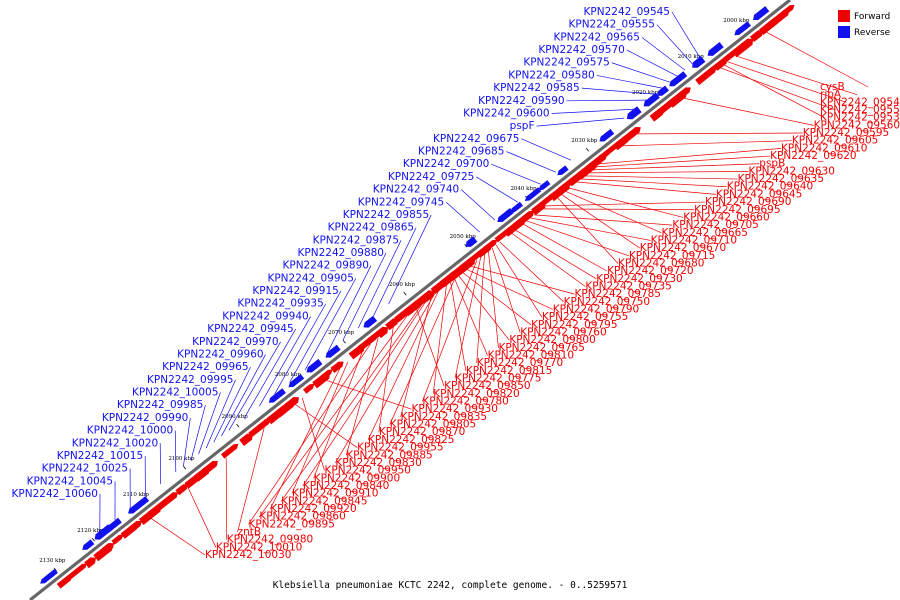  What do you see at coordinates (831, 95) in the screenshot?
I see `gene-label: ribA` at bounding box center [831, 95].